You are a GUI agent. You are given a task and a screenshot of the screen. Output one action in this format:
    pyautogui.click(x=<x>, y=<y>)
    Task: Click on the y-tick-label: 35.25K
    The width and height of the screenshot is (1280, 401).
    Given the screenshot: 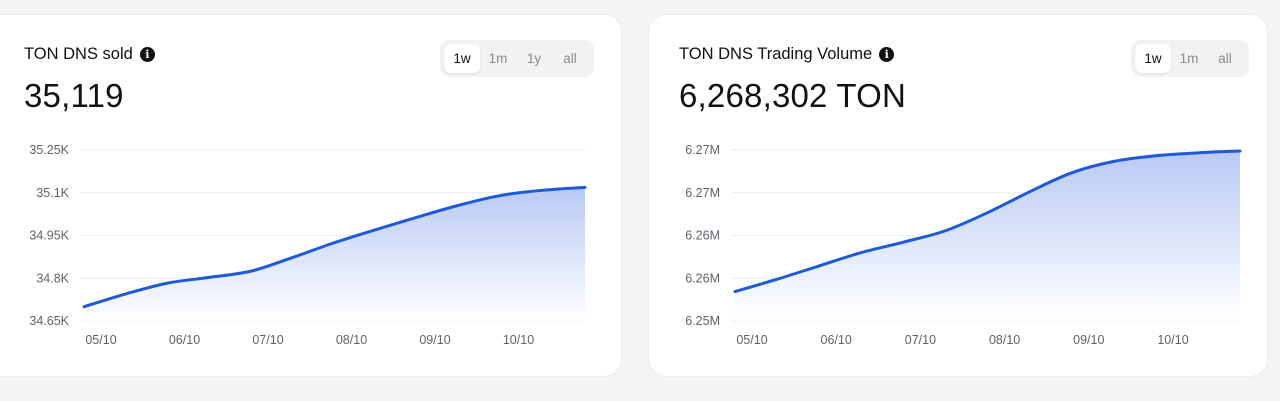 What is the action you would take?
    pyautogui.click(x=49, y=150)
    